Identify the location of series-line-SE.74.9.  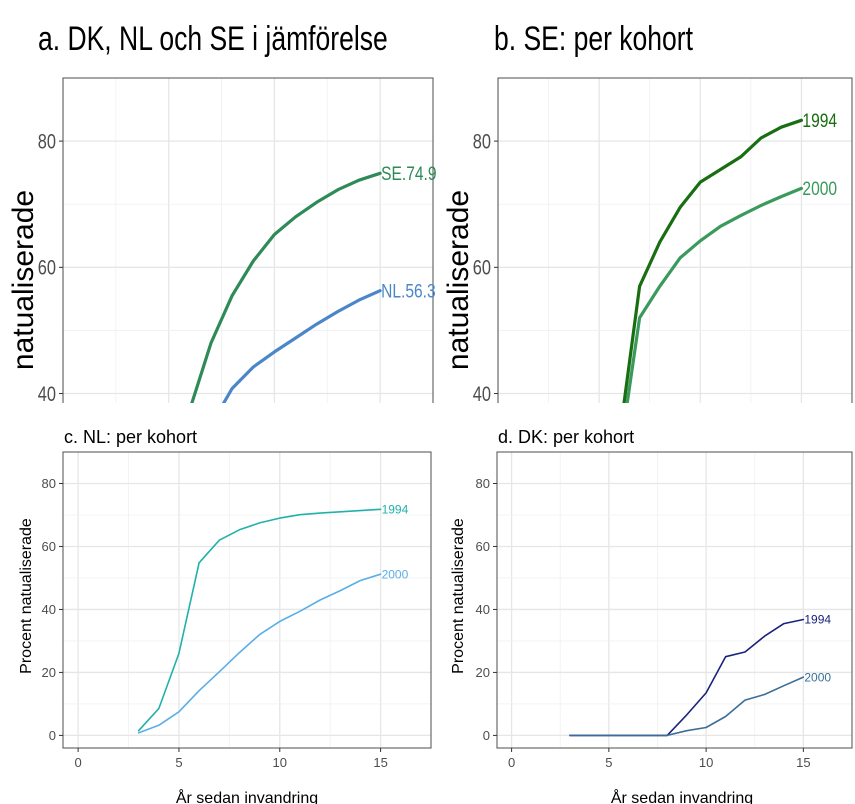
(286, 287).